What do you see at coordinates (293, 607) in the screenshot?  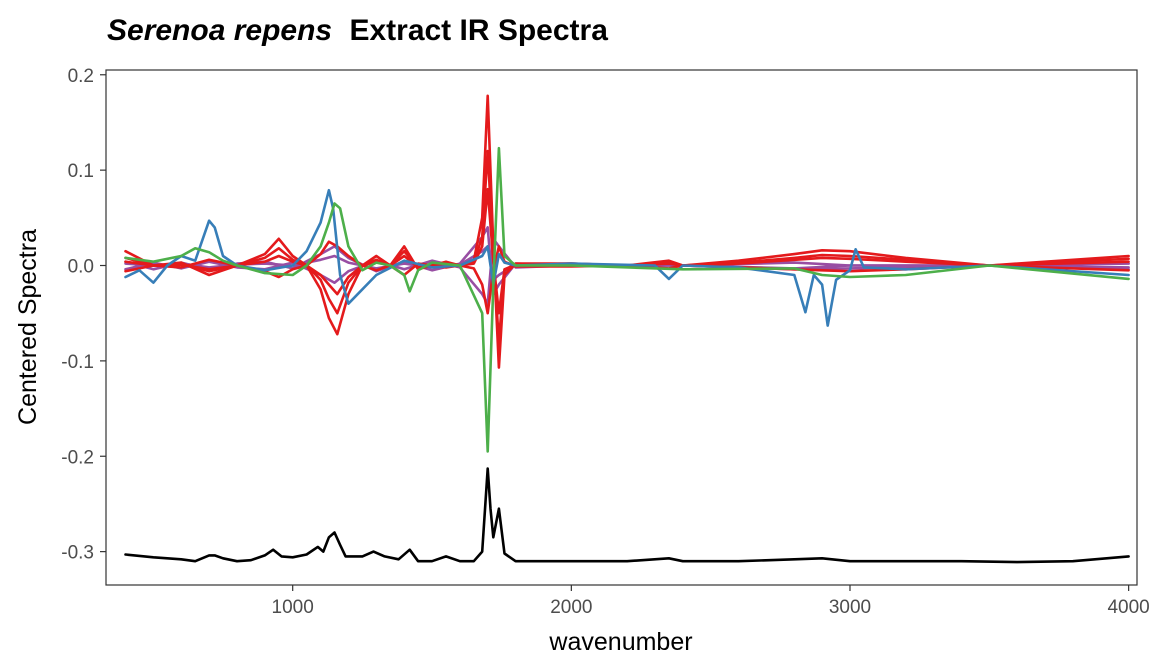 I see `x-tick-label: 1000` at bounding box center [293, 607].